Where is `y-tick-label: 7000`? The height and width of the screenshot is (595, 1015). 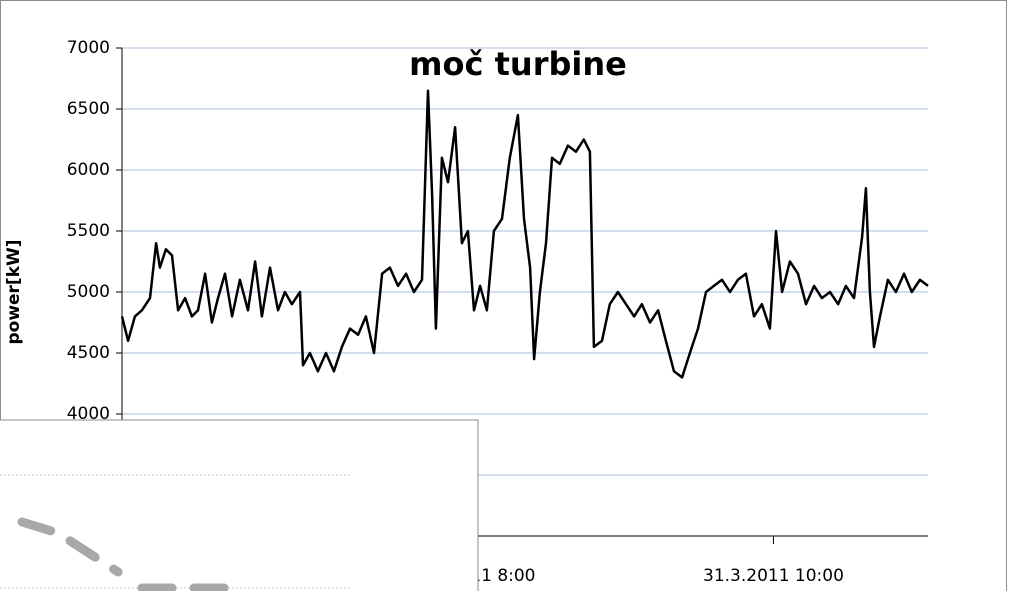 y-tick-label: 7000 is located at coordinates (88, 48).